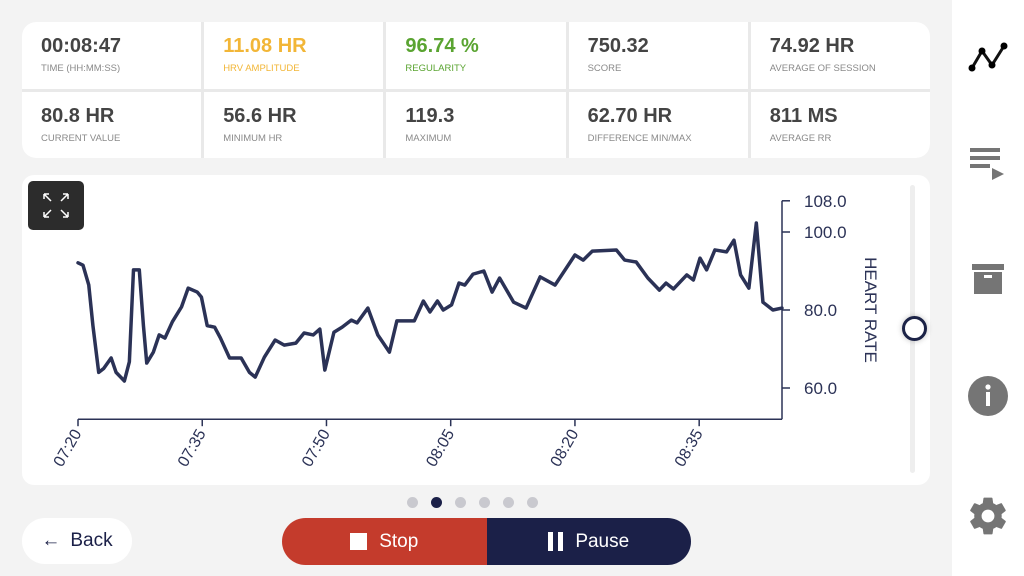 The width and height of the screenshot is (1024, 576). I want to click on stat-label: TIME (HH:MM:SS), so click(81, 68).